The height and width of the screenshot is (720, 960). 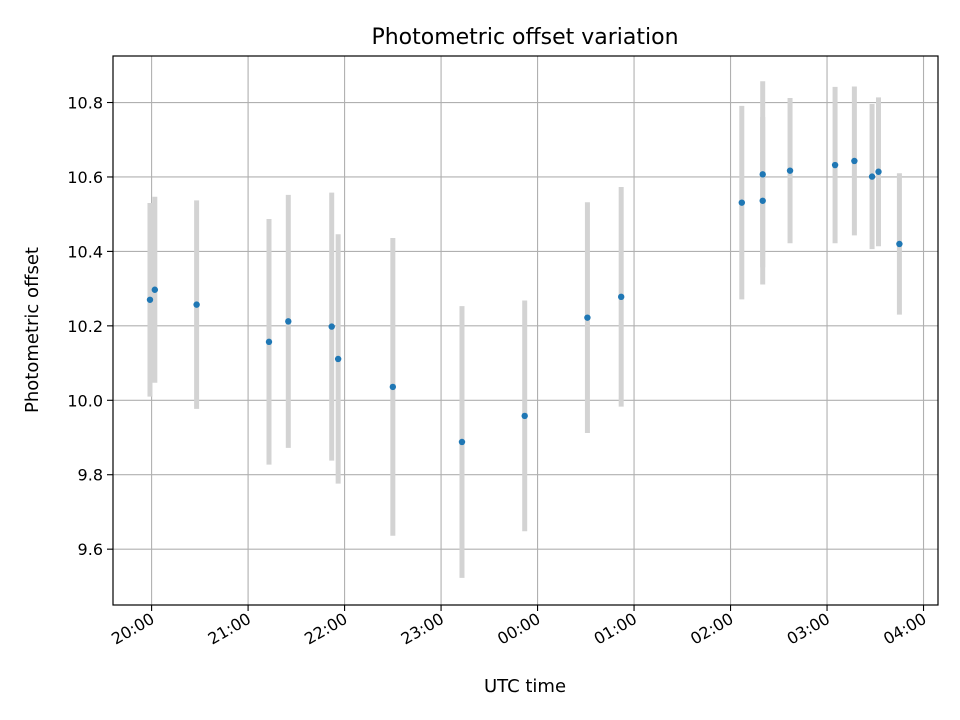 What do you see at coordinates (32, 330) in the screenshot?
I see `y-axis-label: Photometric offset` at bounding box center [32, 330].